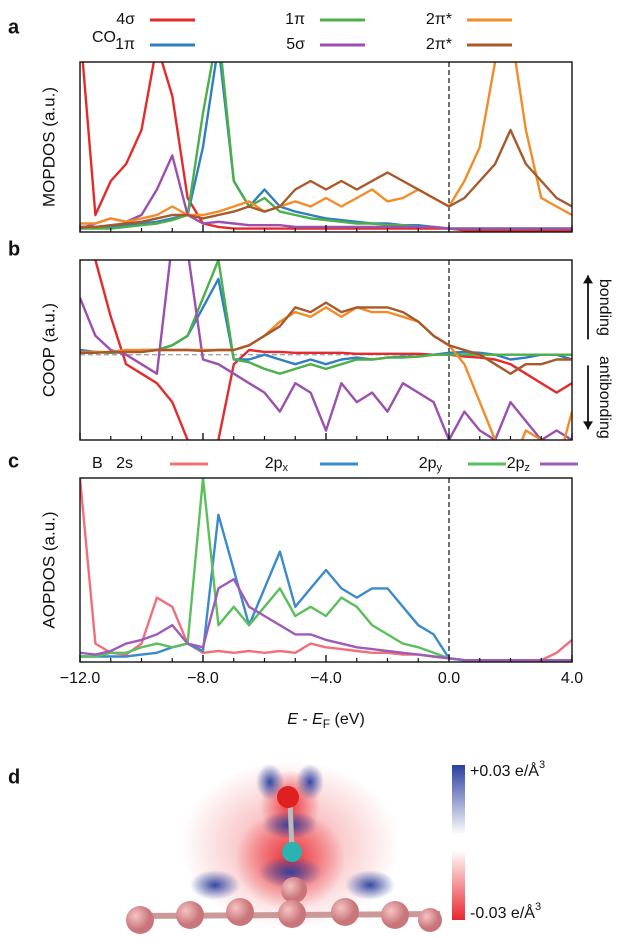  I want to click on legend-title: CO, so click(104, 37).